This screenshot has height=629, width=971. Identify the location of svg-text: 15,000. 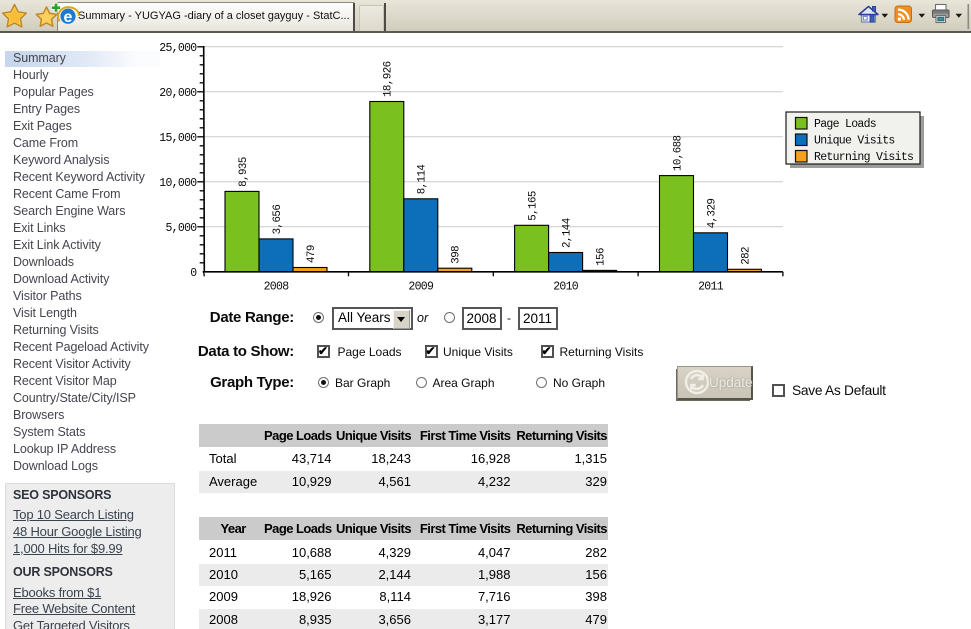
(178, 138).